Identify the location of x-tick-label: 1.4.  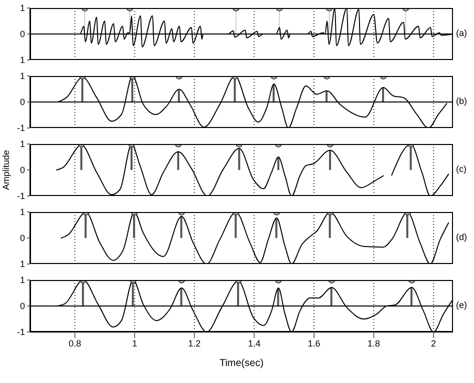
(254, 343).